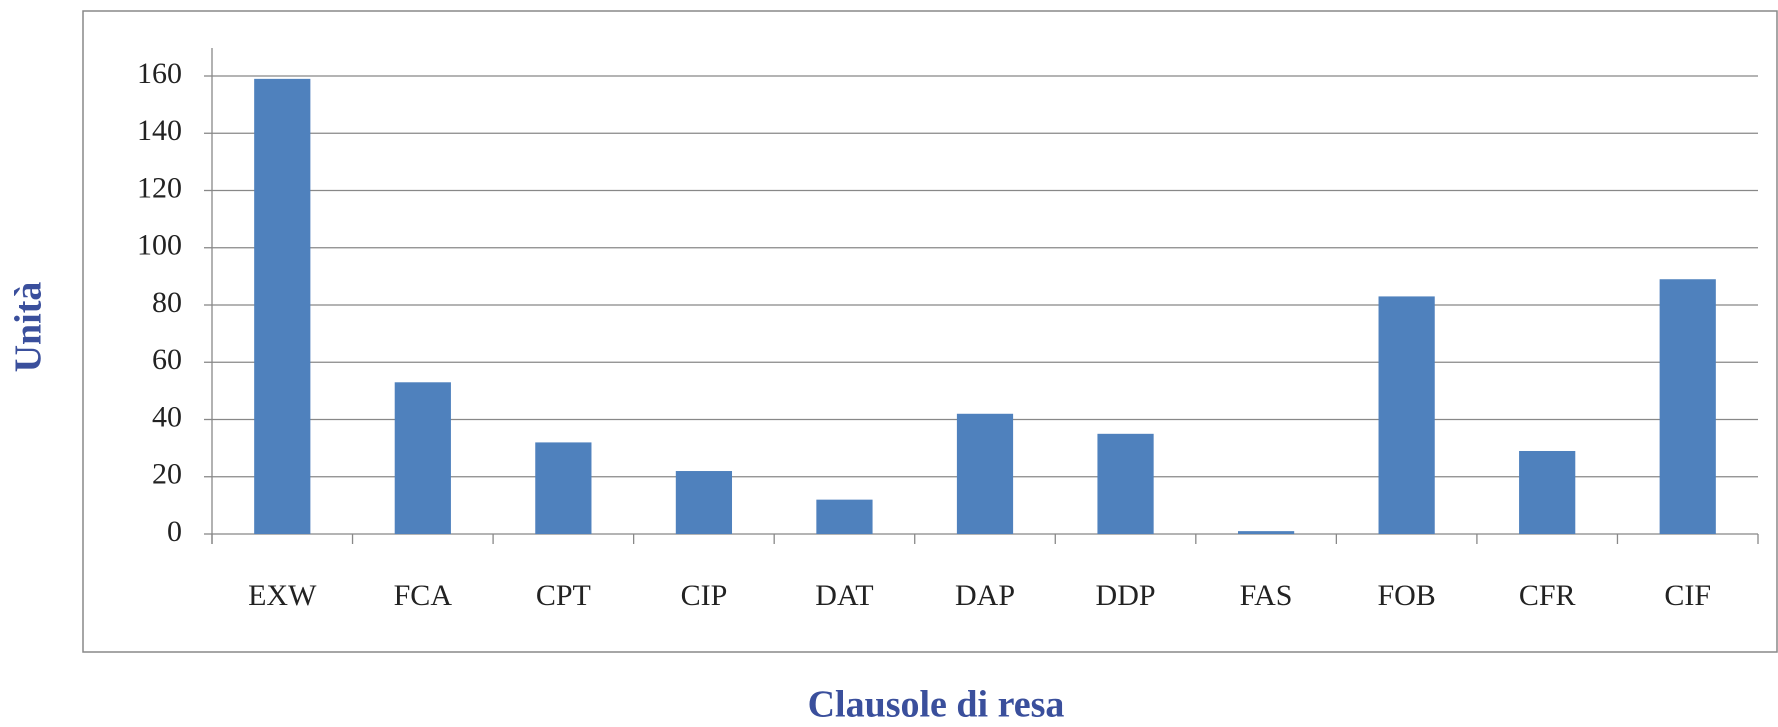 This screenshot has height=727, width=1778. I want to click on x-tick-label: DAT, so click(844, 595).